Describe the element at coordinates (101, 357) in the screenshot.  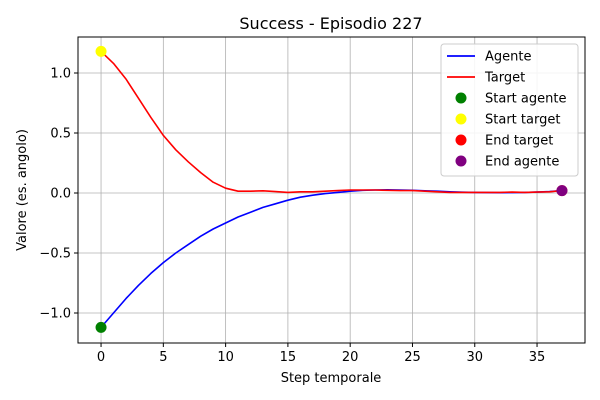
I see `x-tick-label: 0` at that location.